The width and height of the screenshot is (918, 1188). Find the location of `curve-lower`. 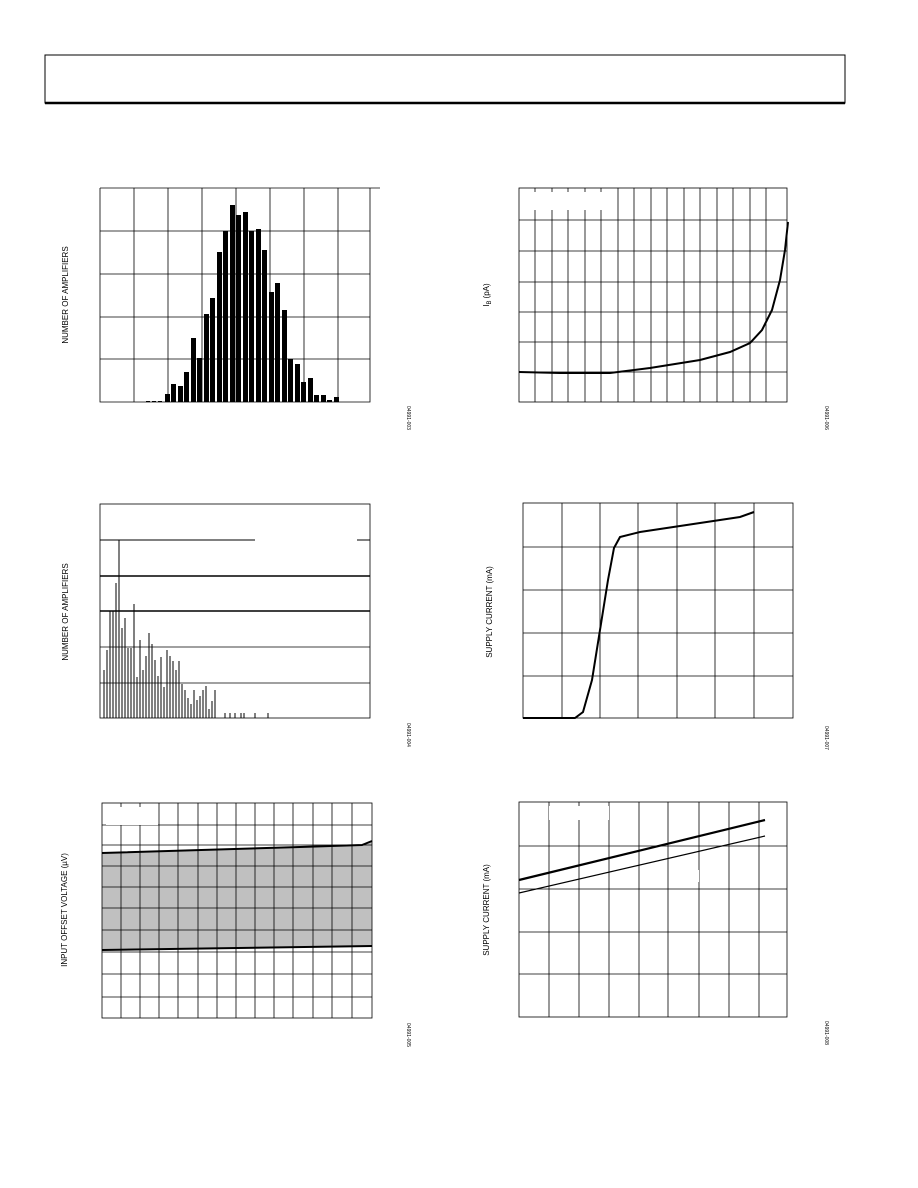

curve-lower is located at coordinates (642, 864).